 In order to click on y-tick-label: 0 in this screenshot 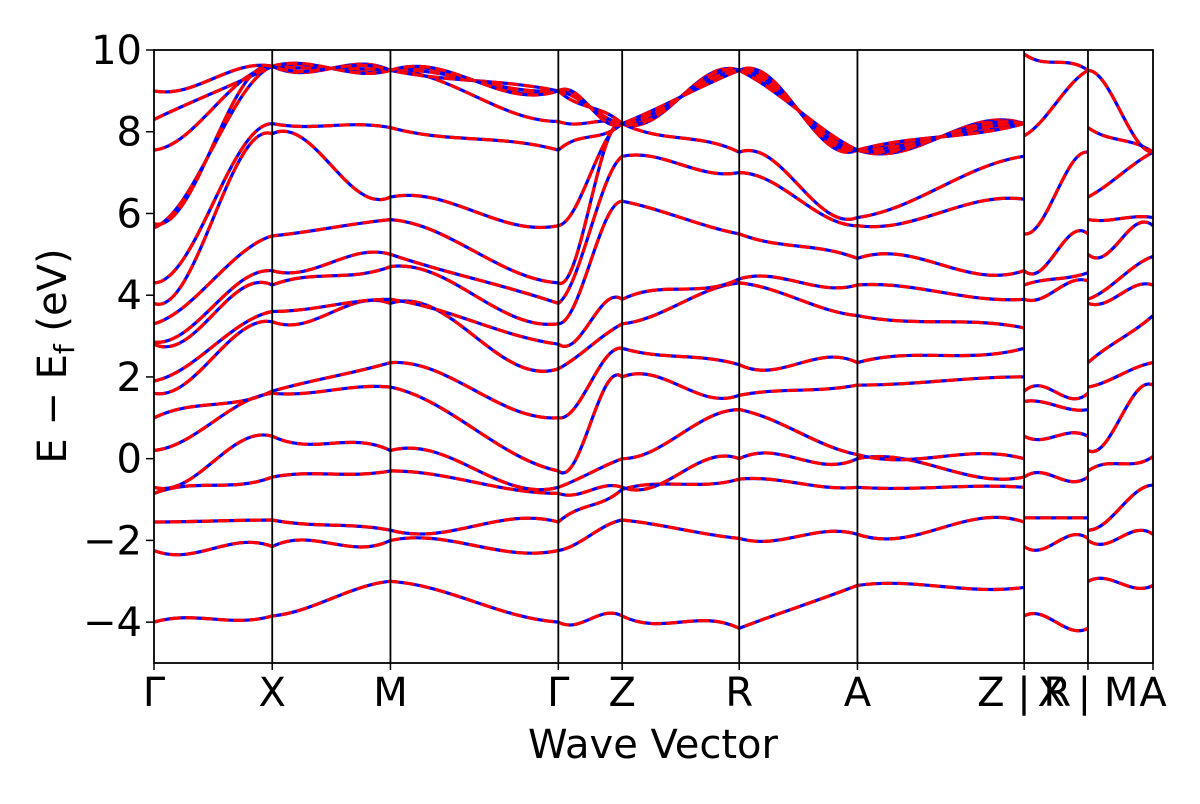, I will do `click(129, 460)`.